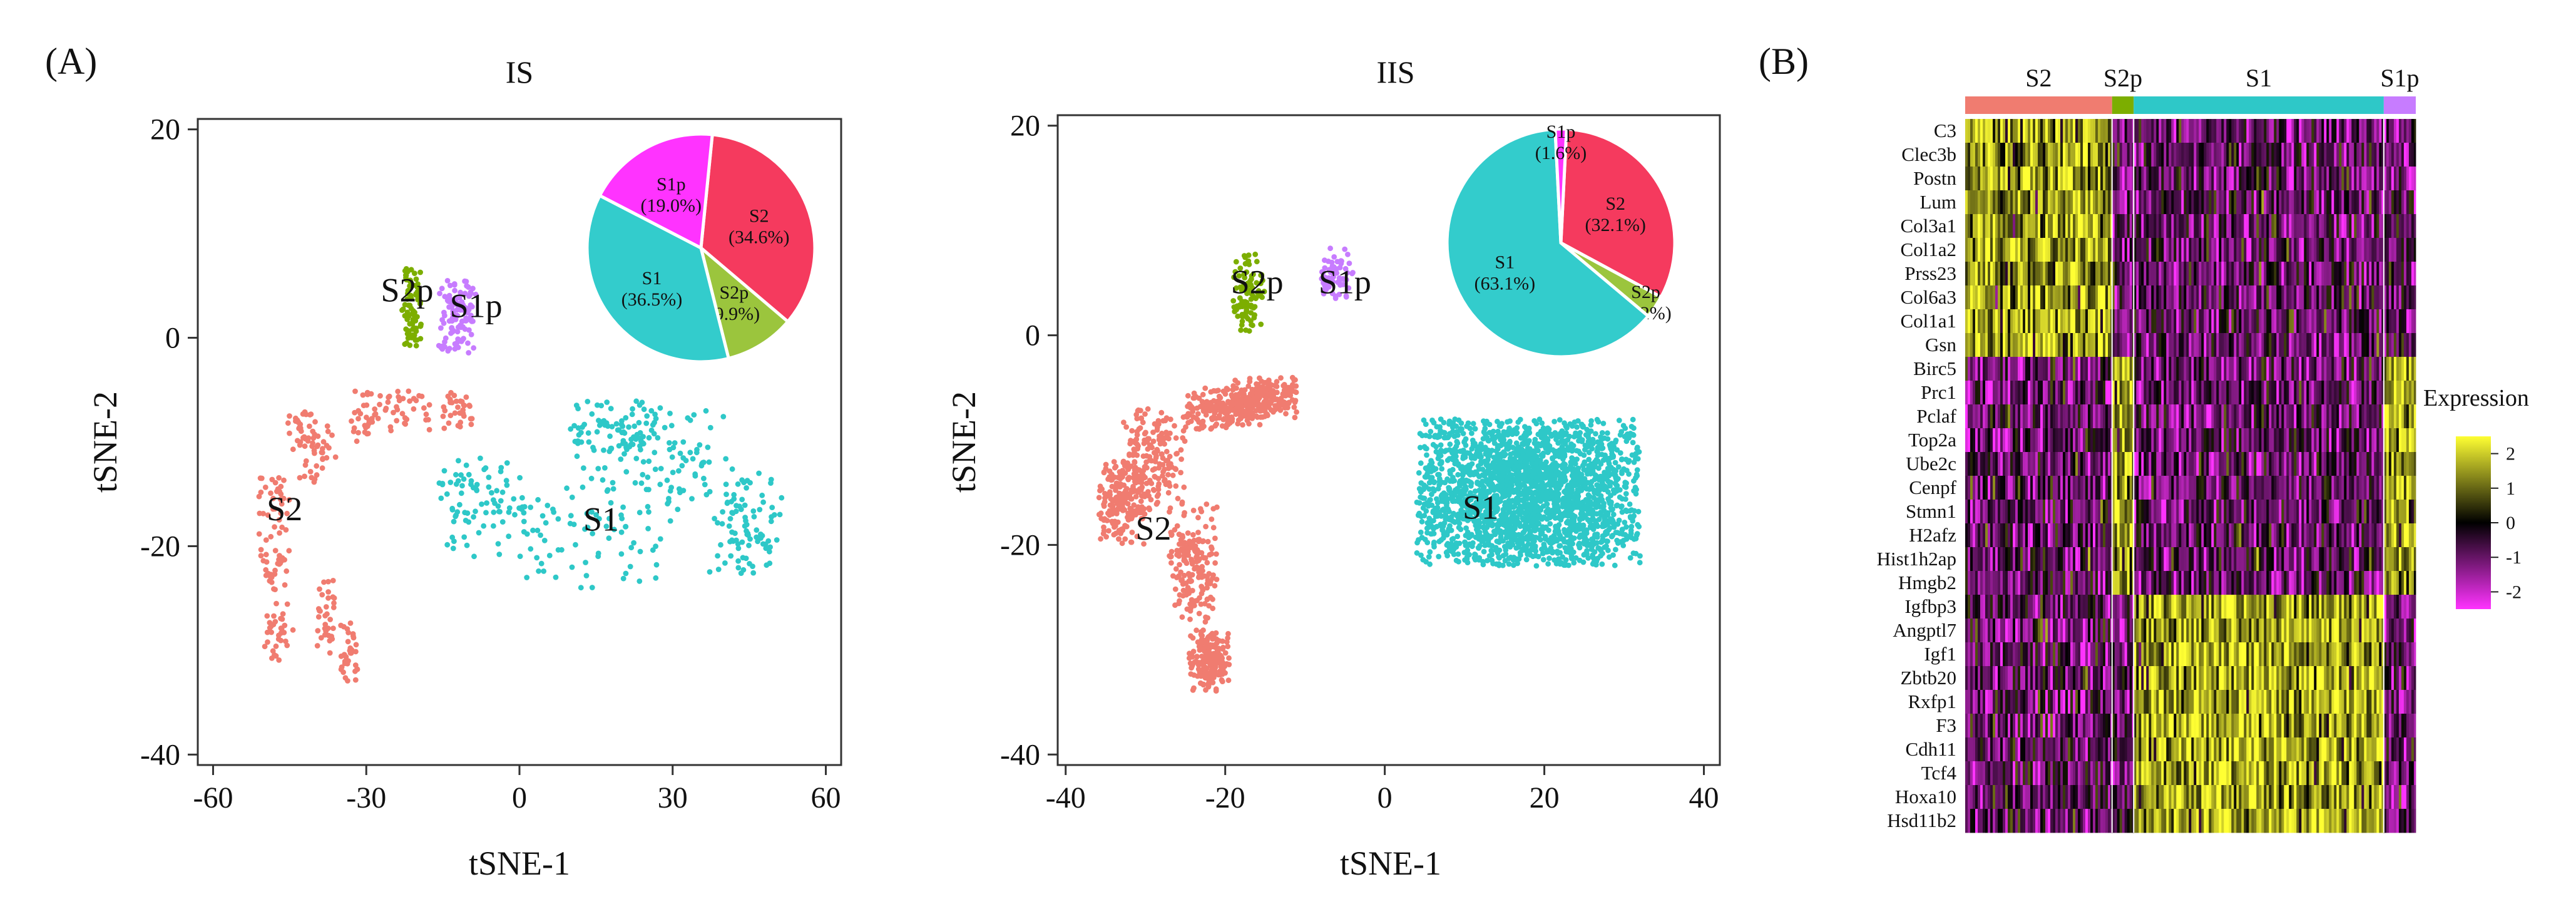  Describe the element at coordinates (458, 317) in the screenshot. I see `cluster-s1p-points` at that location.